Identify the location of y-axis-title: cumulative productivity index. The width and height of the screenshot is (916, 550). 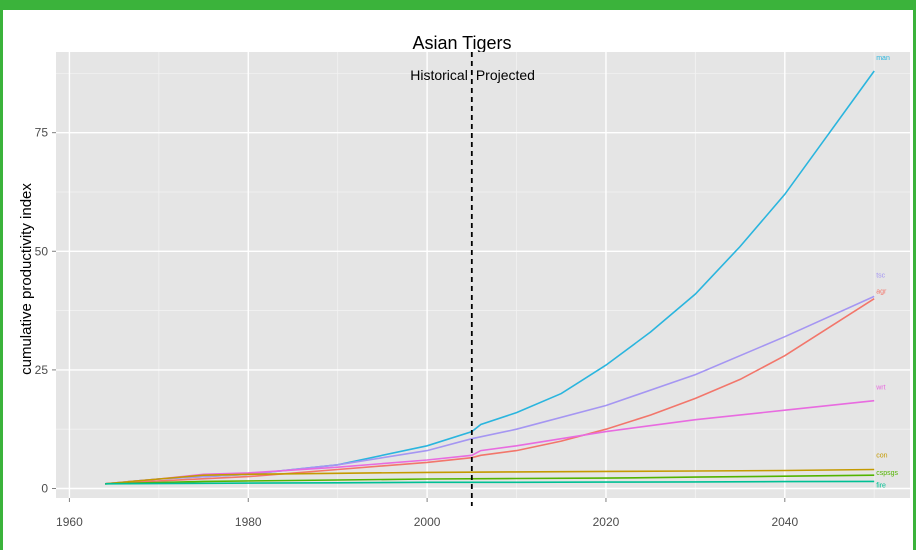
(26, 279).